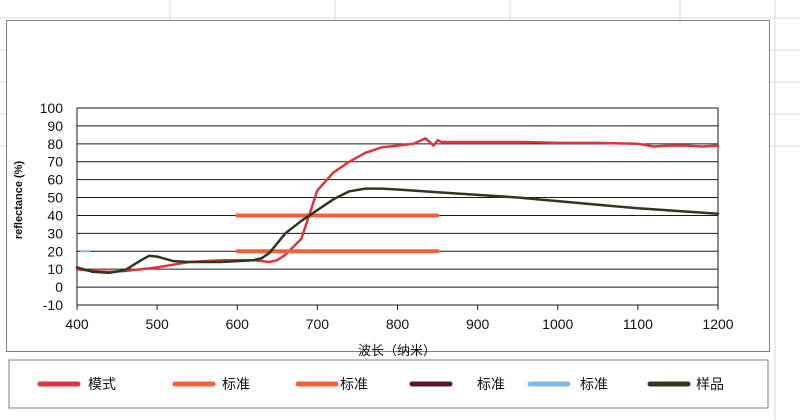 The height and width of the screenshot is (420, 800). I want to click on y-axis-title: reflectance (%), so click(19, 200).